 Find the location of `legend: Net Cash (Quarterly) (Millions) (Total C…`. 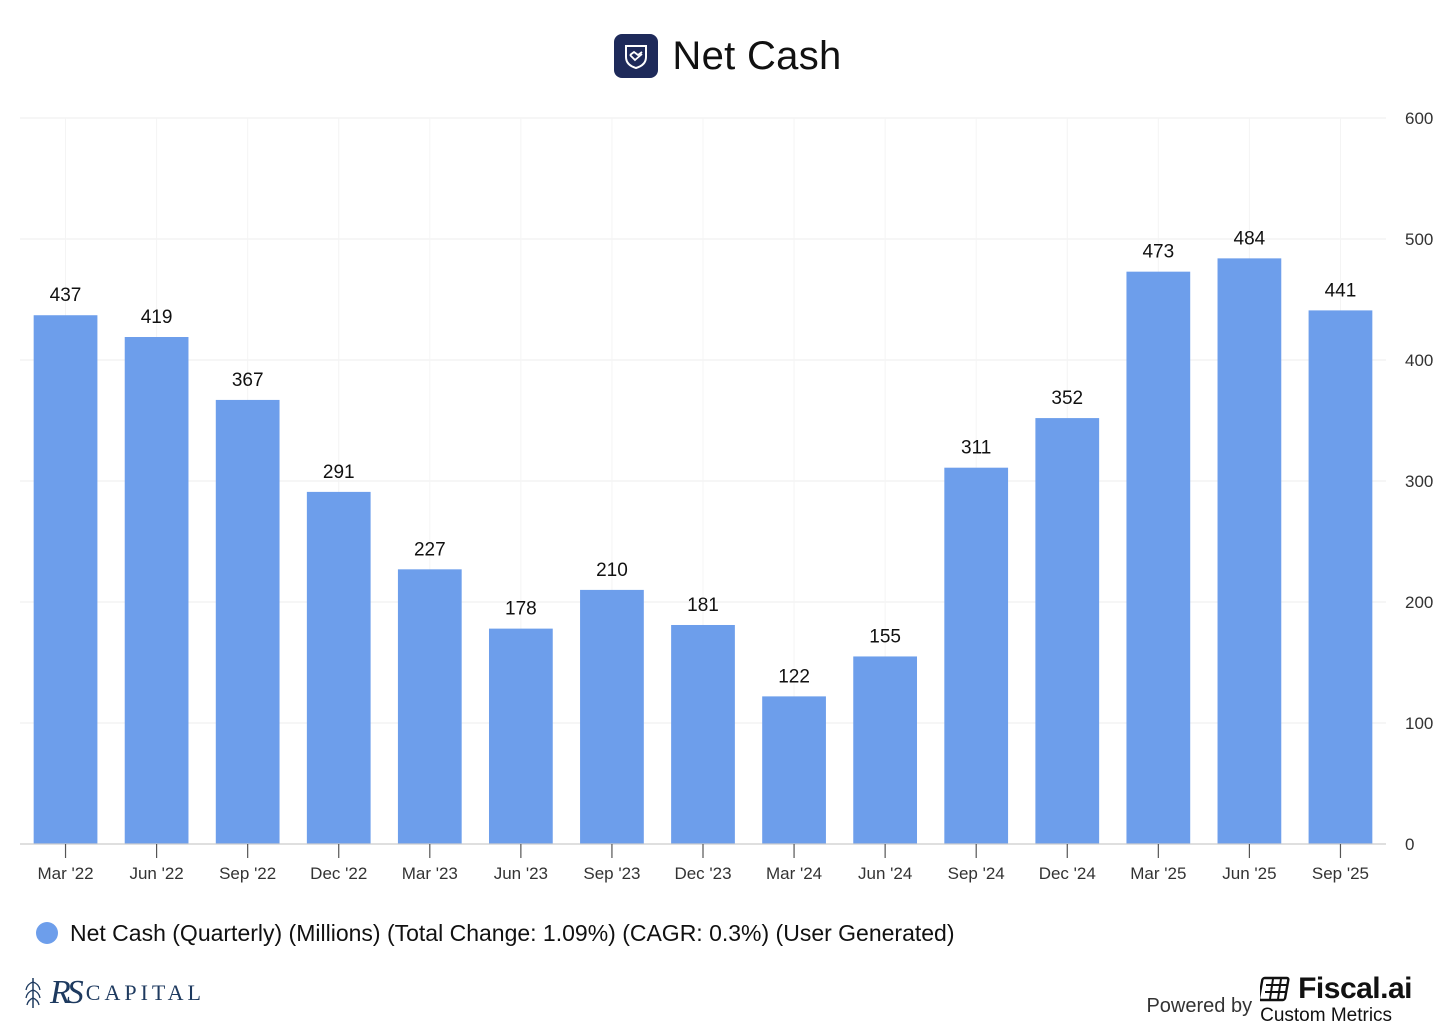

legend: Net Cash (Quarterly) (Millions) (Total C… is located at coordinates (495, 933).